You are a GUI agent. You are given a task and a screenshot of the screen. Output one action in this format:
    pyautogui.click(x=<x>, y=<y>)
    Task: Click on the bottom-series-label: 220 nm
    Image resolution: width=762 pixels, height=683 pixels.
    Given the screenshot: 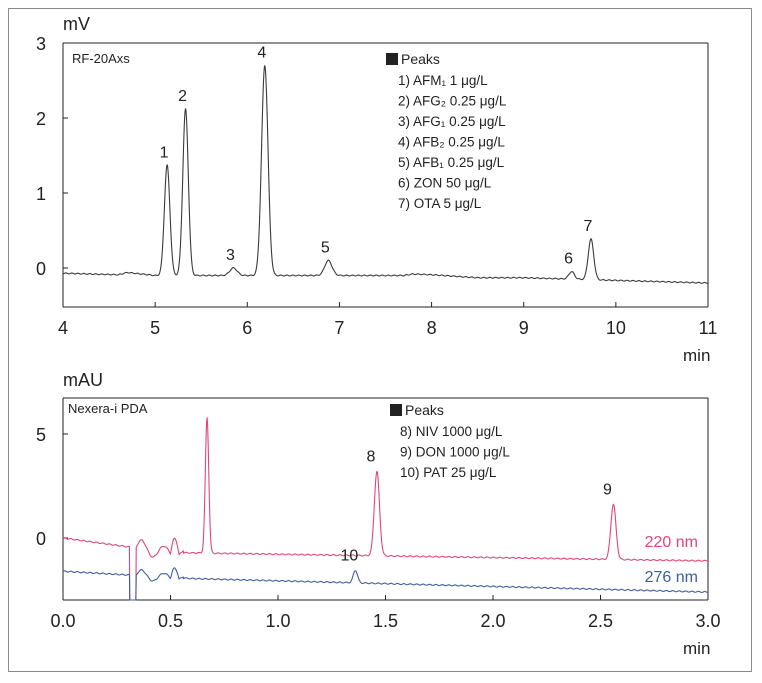 What is the action you would take?
    pyautogui.click(x=671, y=542)
    